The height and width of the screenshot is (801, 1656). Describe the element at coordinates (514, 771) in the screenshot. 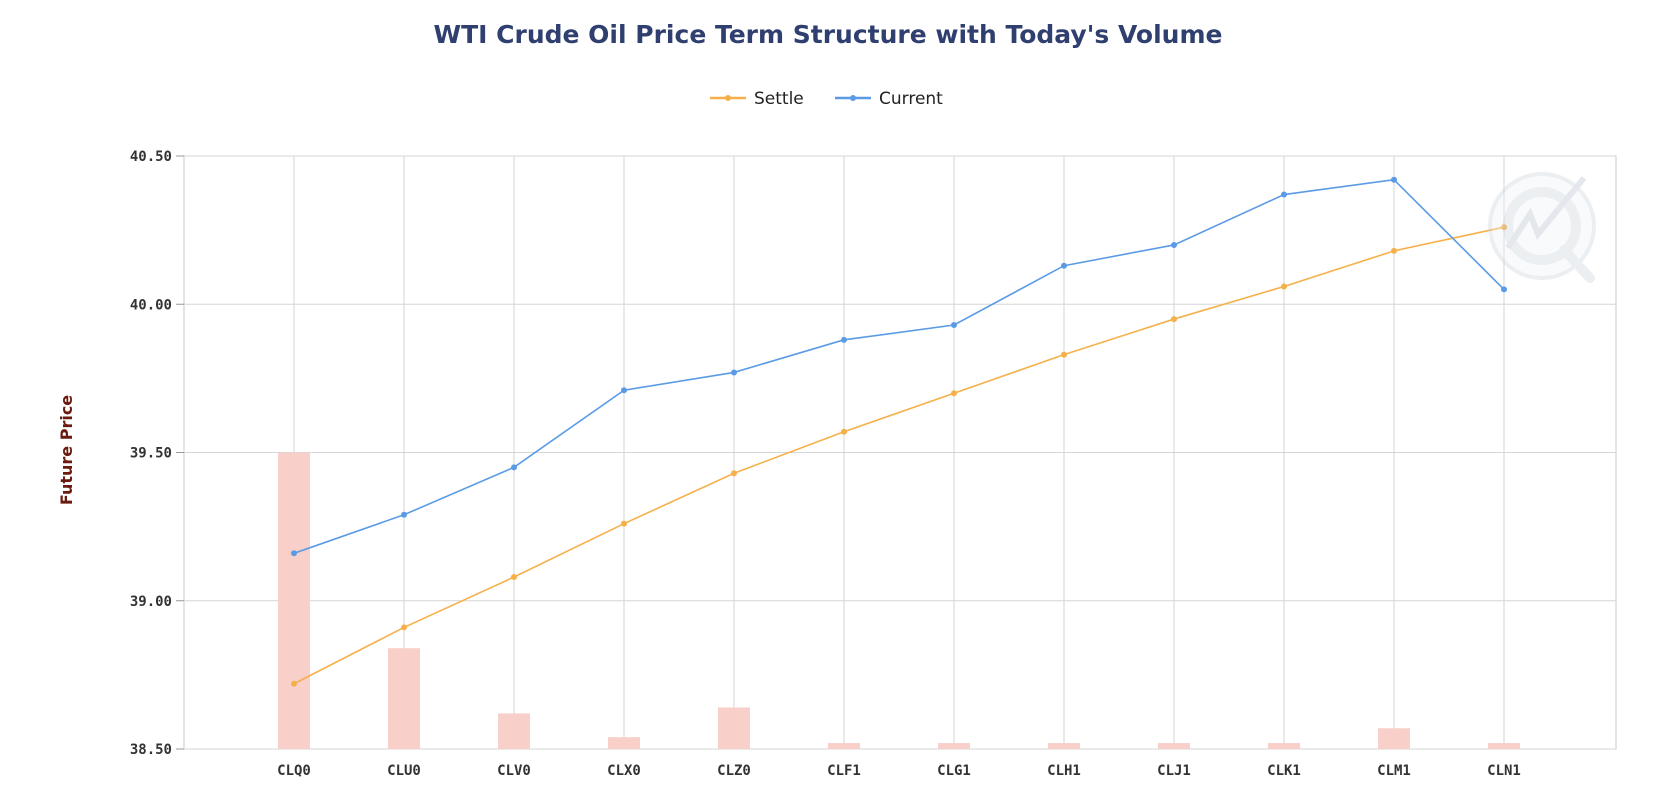

I see `x-tick-label: CLV0` at that location.